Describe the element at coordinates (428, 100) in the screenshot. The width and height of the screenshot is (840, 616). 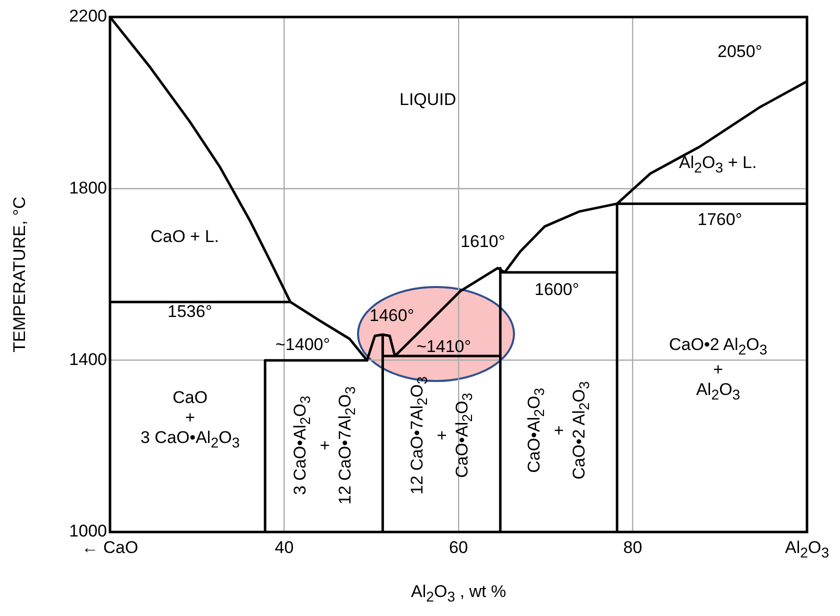
I see `annotation: LIQUID` at that location.